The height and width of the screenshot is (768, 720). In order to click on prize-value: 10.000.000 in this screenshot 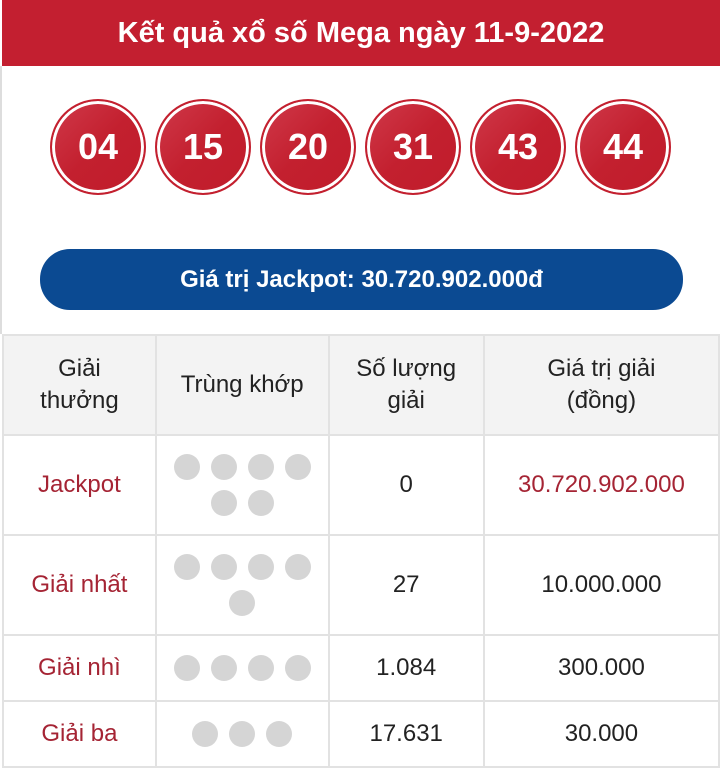, I will do `click(601, 585)`.